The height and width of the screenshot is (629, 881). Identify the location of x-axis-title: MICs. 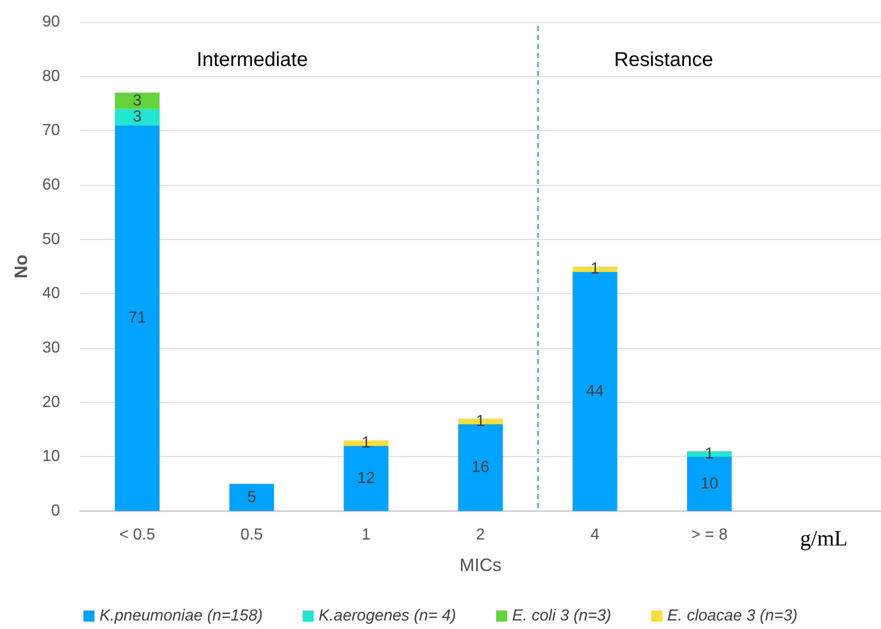
(481, 565).